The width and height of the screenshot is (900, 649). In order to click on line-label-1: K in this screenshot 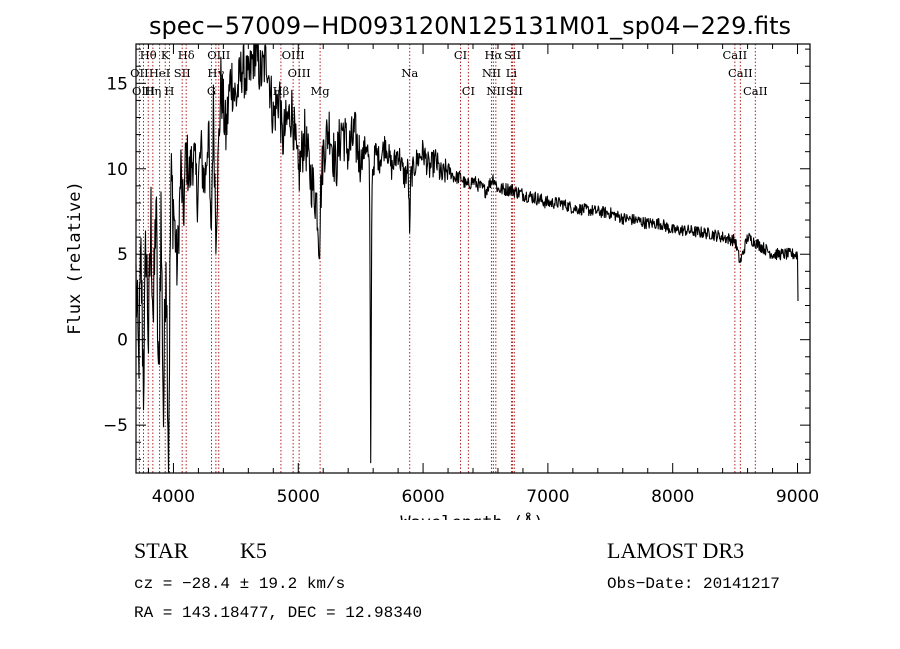, I will do `click(165, 55)`.